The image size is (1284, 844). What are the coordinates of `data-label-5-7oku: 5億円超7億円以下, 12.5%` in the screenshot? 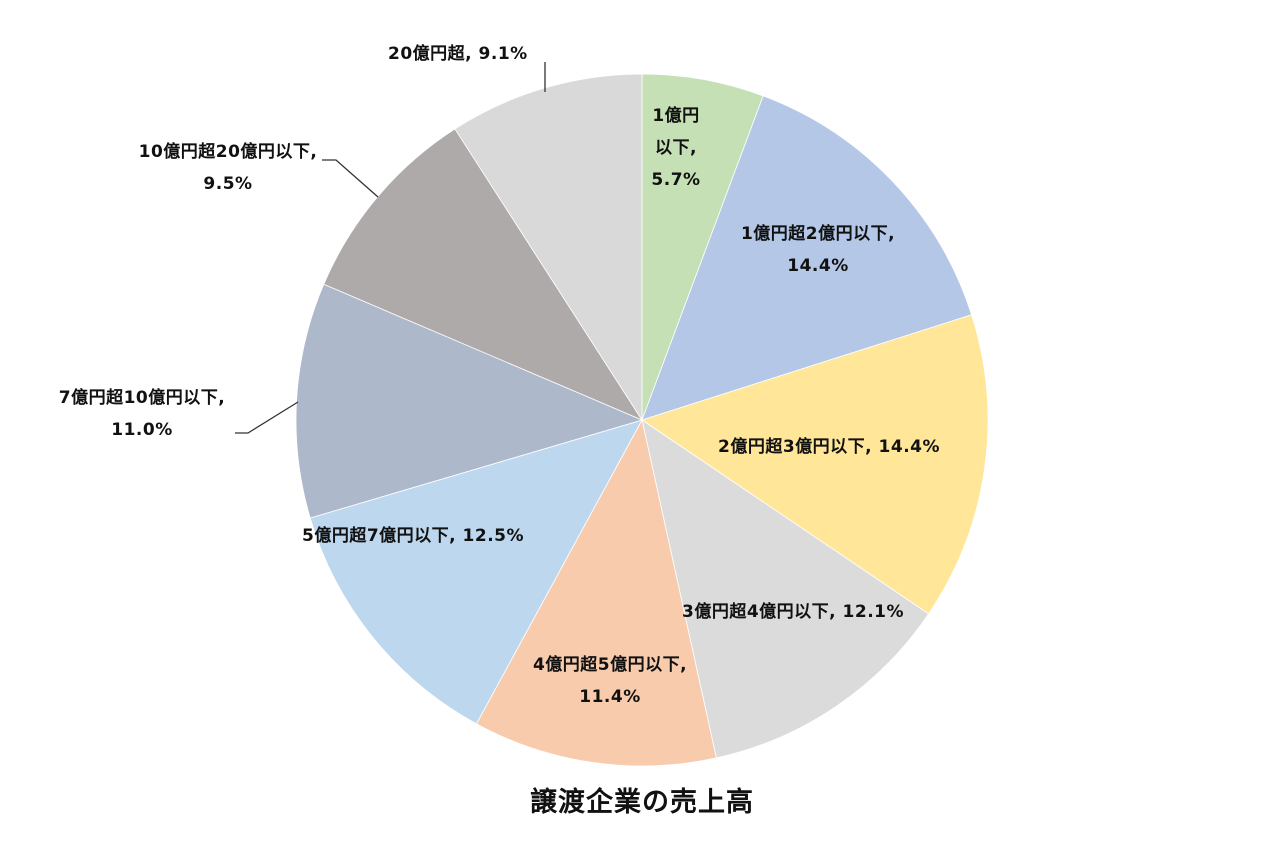 It's located at (447, 536).